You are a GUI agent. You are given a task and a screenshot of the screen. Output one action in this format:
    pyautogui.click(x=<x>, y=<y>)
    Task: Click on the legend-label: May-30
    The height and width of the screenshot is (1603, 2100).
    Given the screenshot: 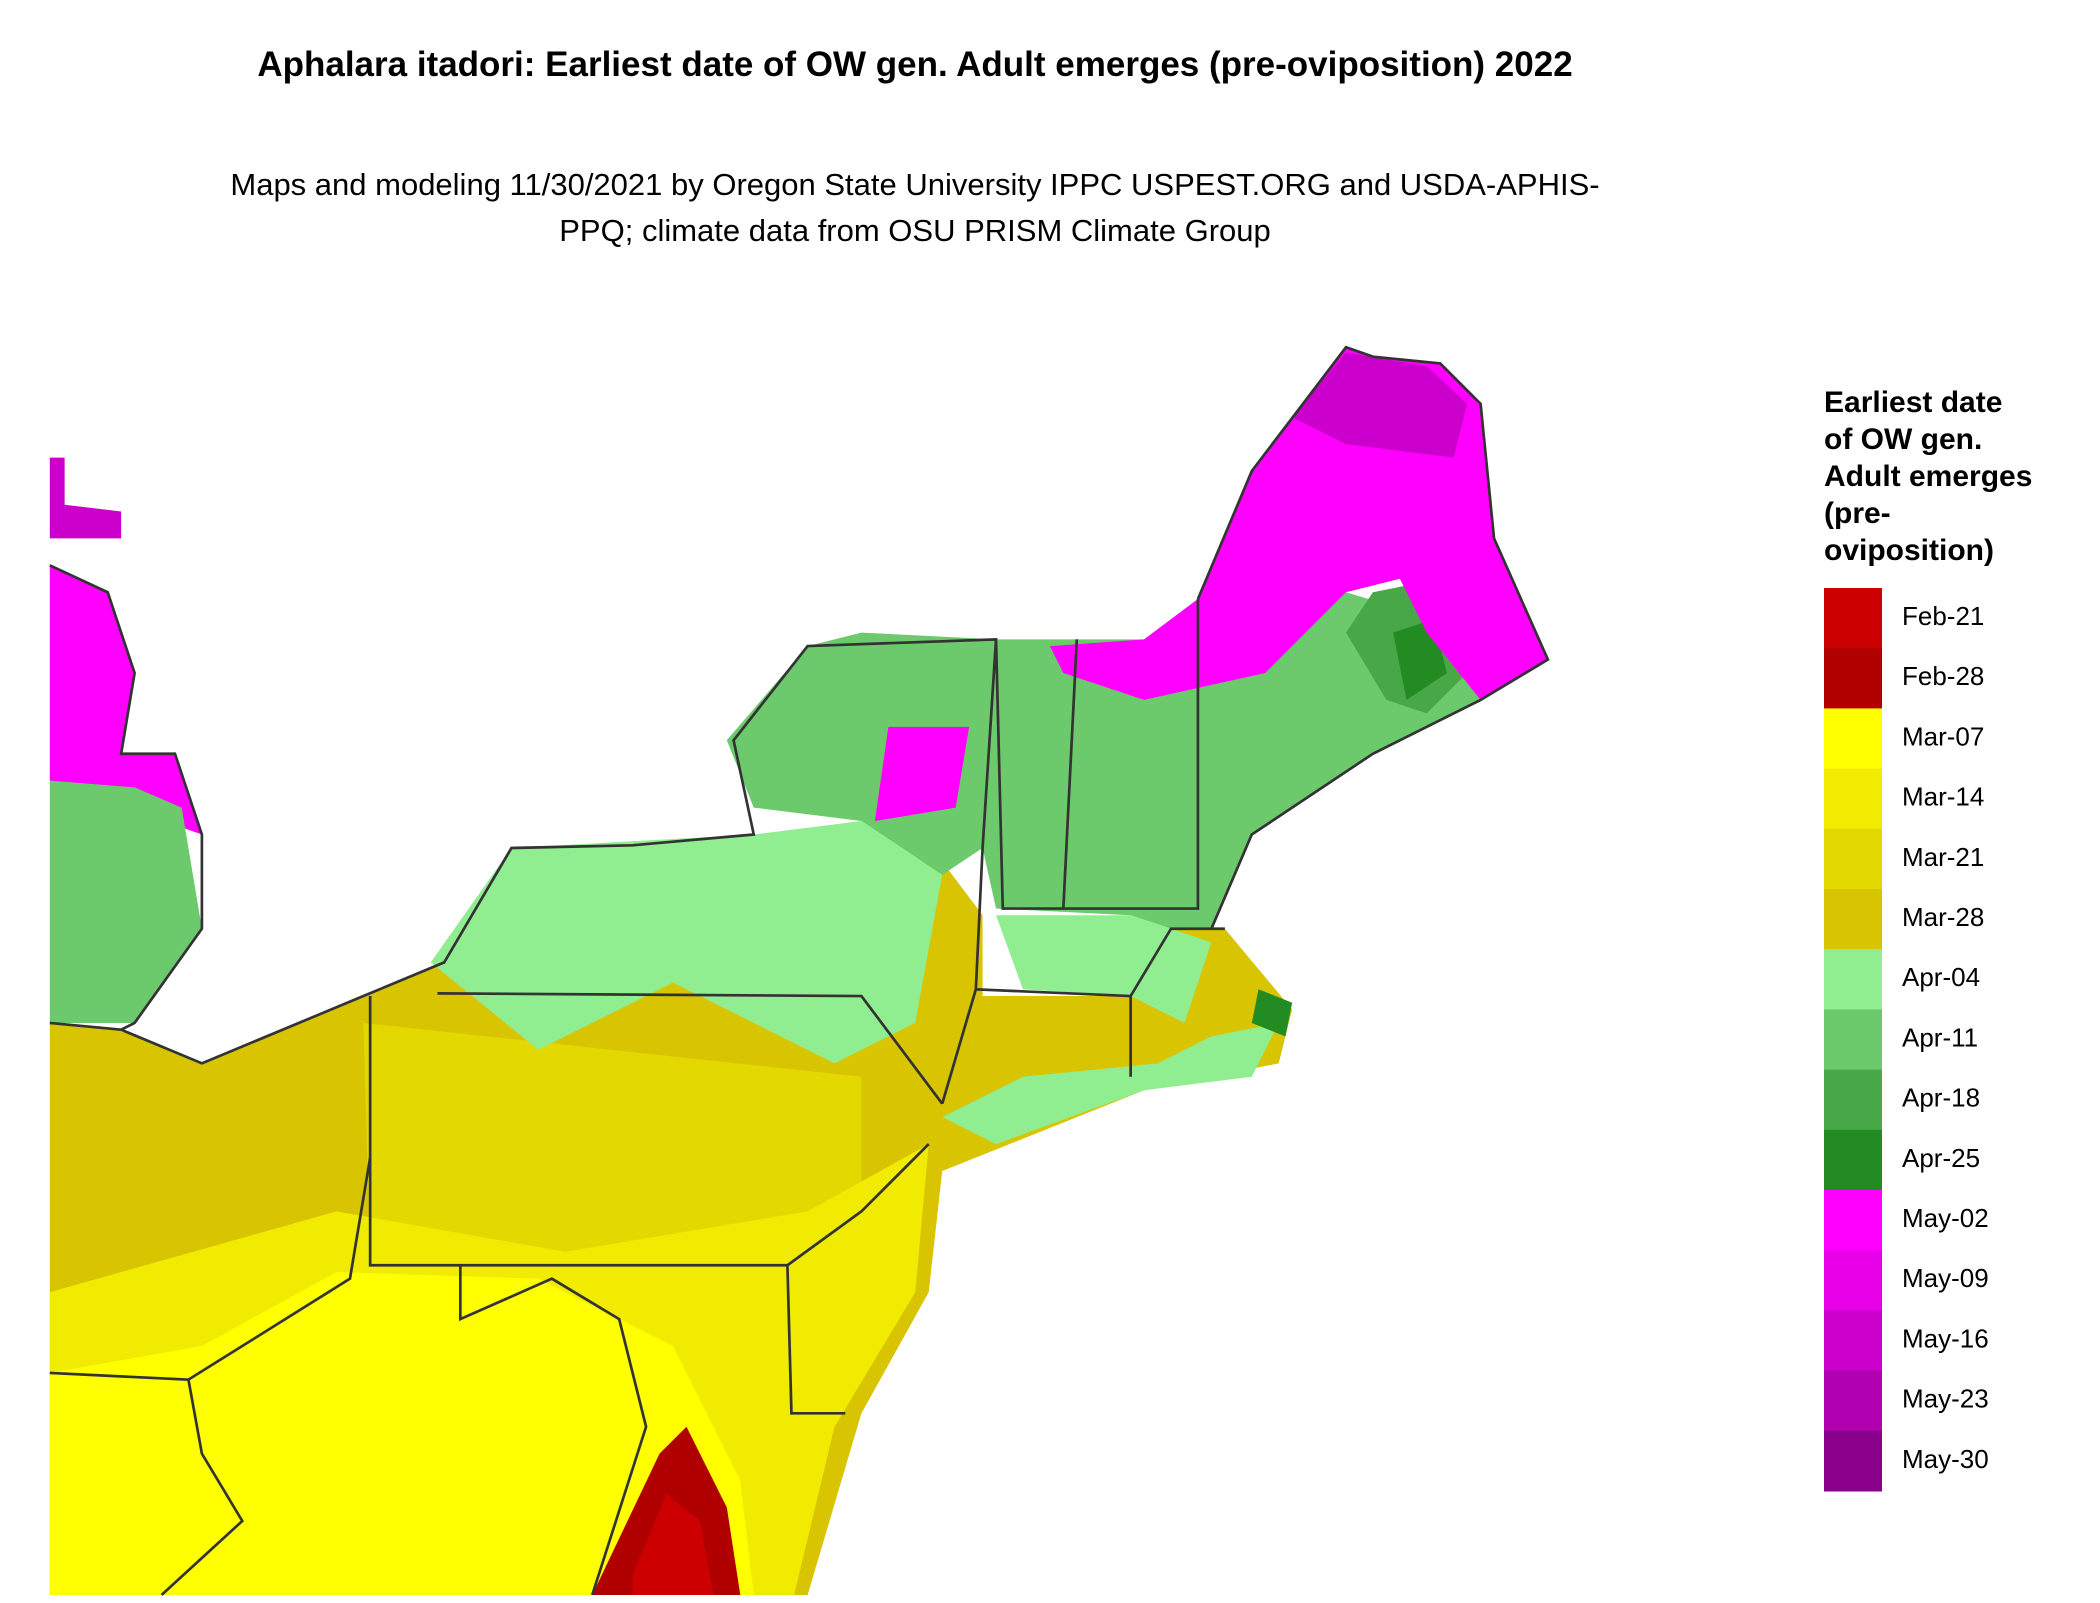 What is the action you would take?
    pyautogui.click(x=1945, y=1459)
    